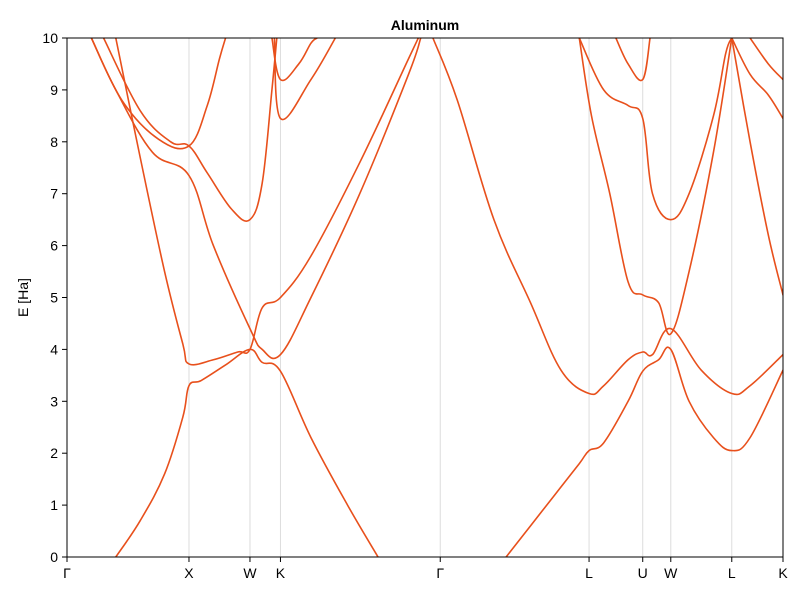 Image resolution: width=800 pixels, height=600 pixels. Describe the element at coordinates (54, 142) in the screenshot. I see `y-tick-label-8: 8` at that location.